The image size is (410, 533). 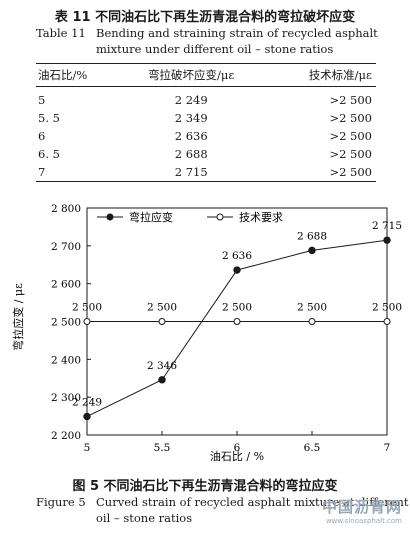 I want to click on data-label: 2 636, so click(x=237, y=256).